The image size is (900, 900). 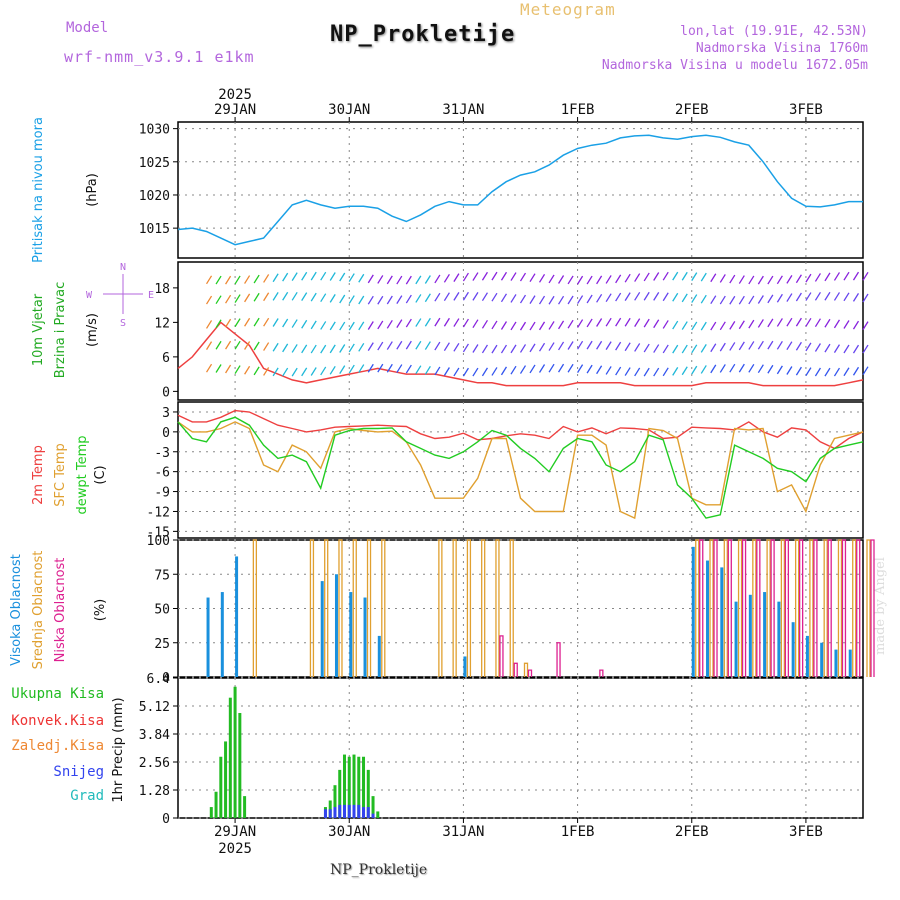 I want to click on ytick-label-precip-0: 6.4, so click(x=159, y=679).